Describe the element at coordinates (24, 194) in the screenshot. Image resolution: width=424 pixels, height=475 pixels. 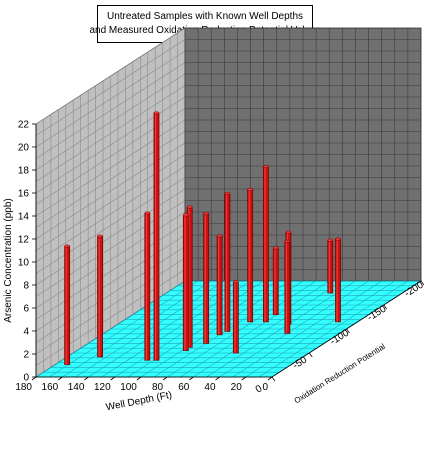
I see `z-tick-label: 16` at that location.